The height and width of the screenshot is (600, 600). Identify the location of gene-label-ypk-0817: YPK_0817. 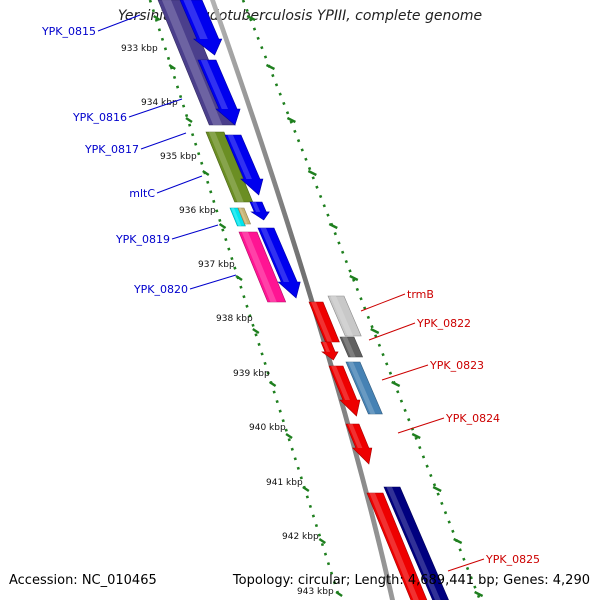
(111, 149).